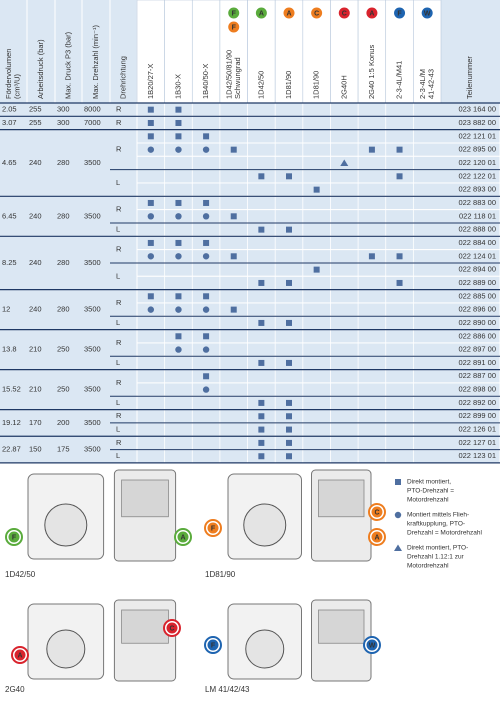  What do you see at coordinates (11, 422) in the screenshot?
I see `cell: 19.12` at bounding box center [11, 422].